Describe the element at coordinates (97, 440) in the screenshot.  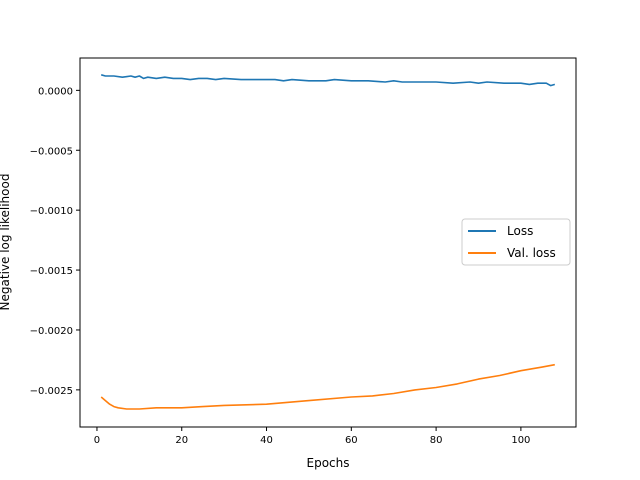
I see `x-tick-label: 0` at that location.